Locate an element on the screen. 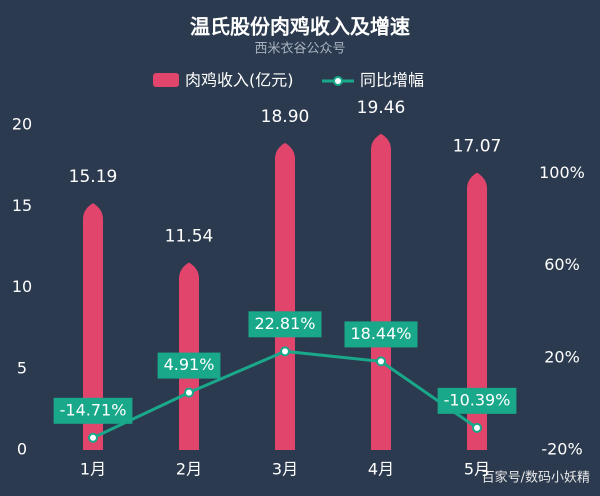 The width and height of the screenshot is (600, 496). data-label: -14.71% is located at coordinates (93, 410).